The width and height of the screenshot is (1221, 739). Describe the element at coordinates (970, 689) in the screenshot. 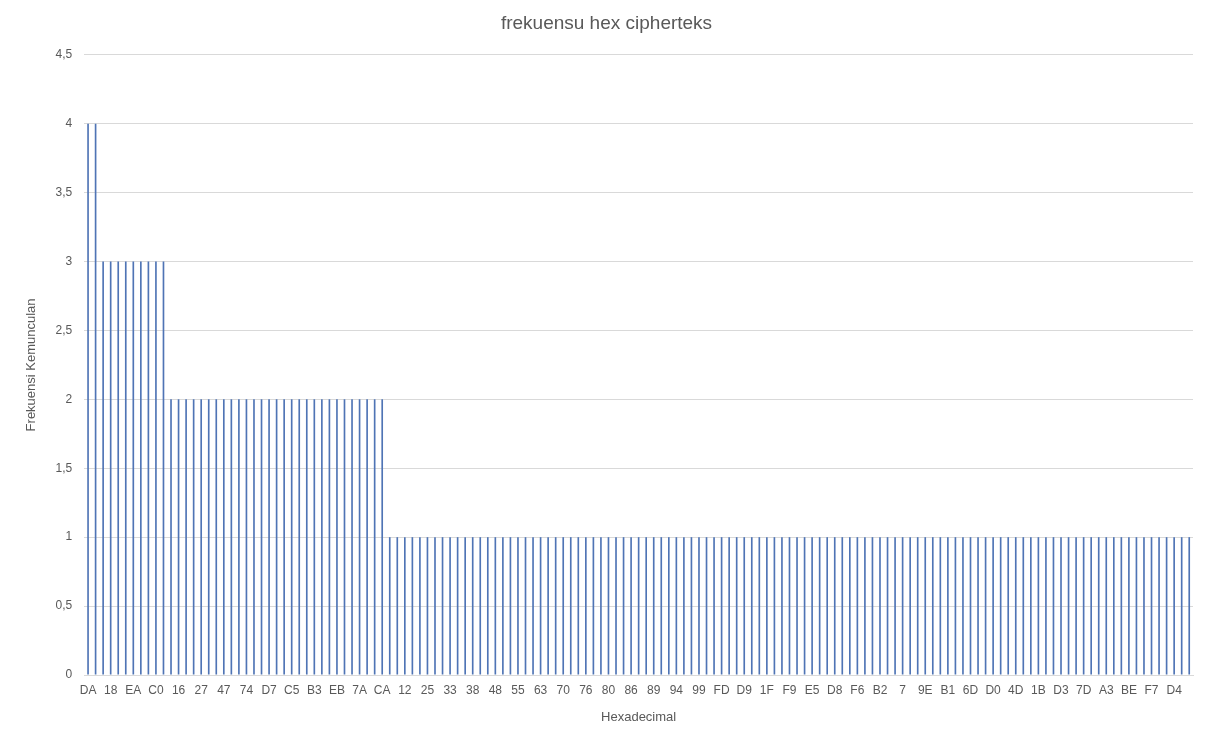

I see `x-tick-label: 6D` at that location.